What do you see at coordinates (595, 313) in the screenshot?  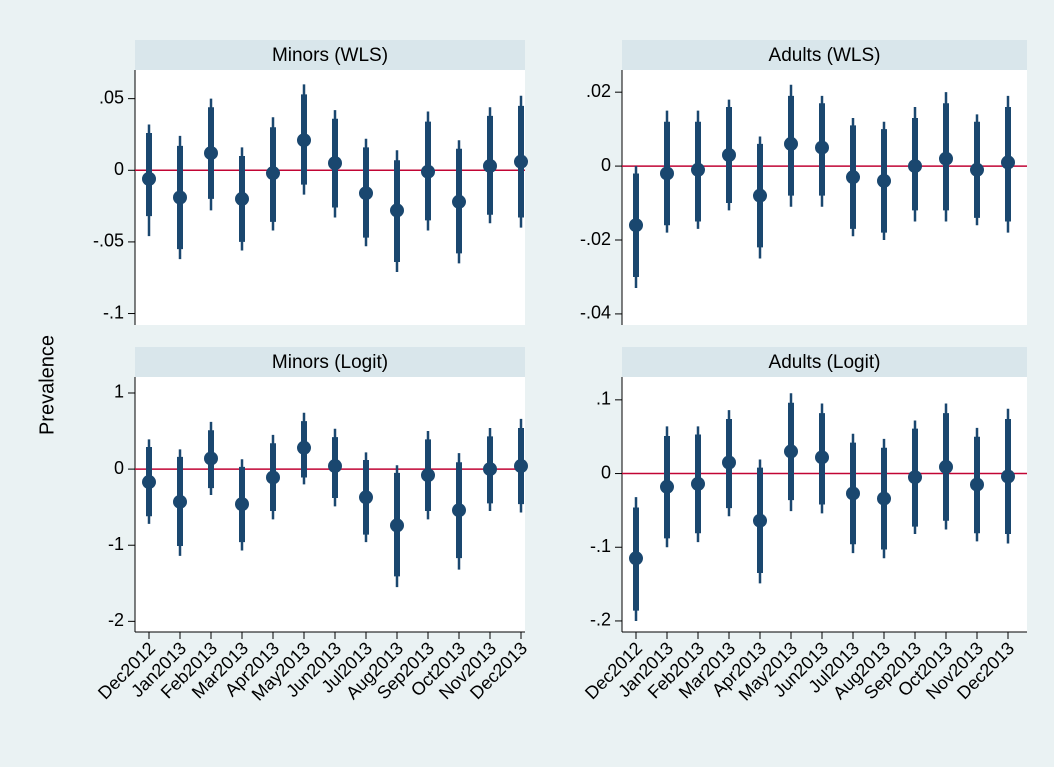 I see `y-tick-label: -.04` at bounding box center [595, 313].